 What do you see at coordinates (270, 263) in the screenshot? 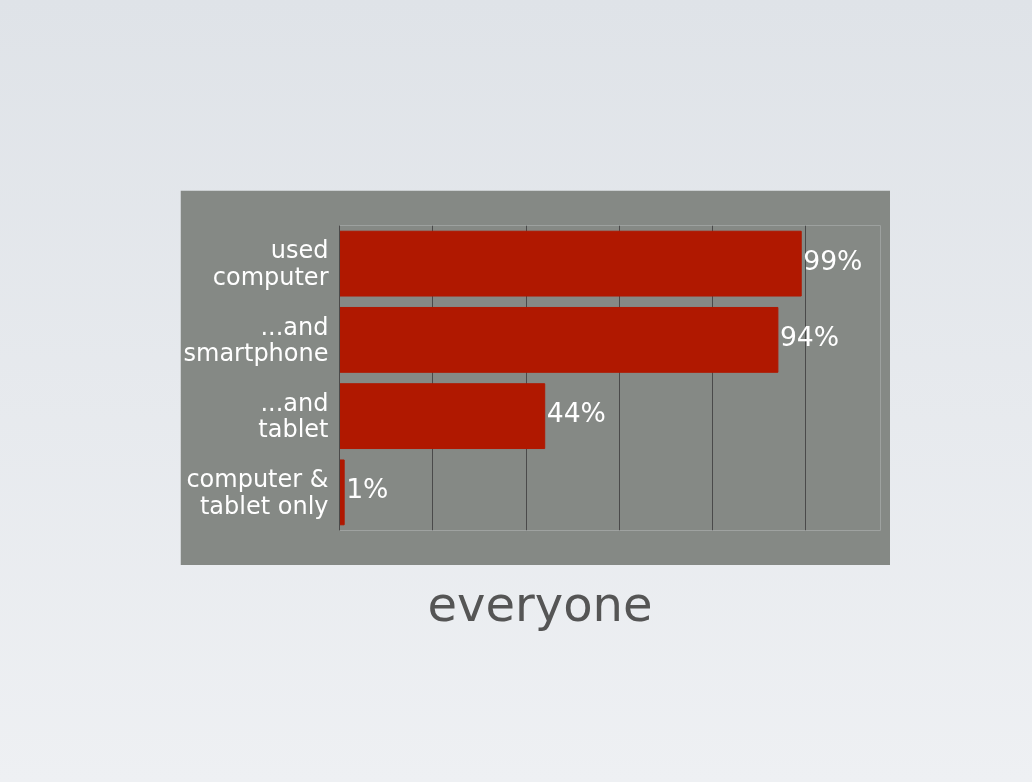
I see `y-tick-label: used computer` at bounding box center [270, 263].